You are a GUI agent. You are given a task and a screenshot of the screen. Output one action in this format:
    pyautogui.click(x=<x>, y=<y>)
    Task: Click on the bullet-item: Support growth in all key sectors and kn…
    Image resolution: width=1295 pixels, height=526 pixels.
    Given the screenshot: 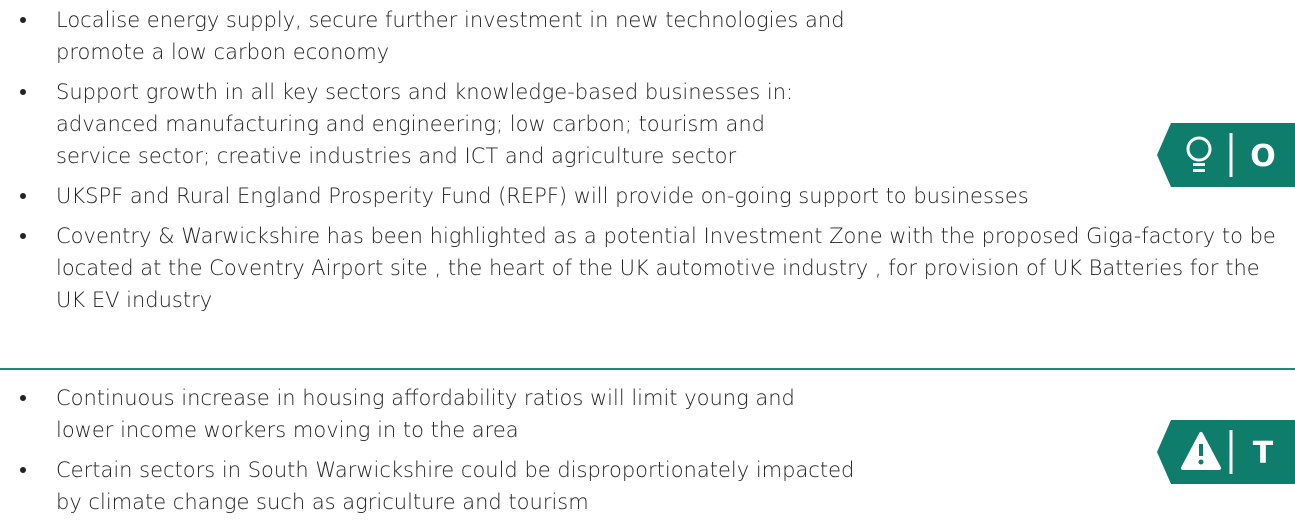 What is the action you would take?
    pyautogui.click(x=408, y=124)
    